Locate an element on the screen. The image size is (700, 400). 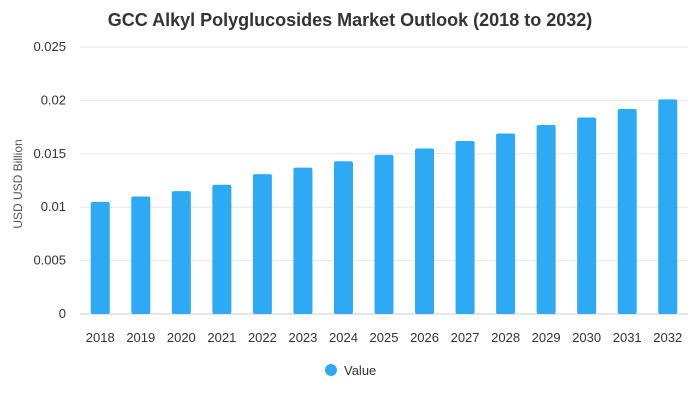
x-tick-label: 2020 is located at coordinates (181, 337).